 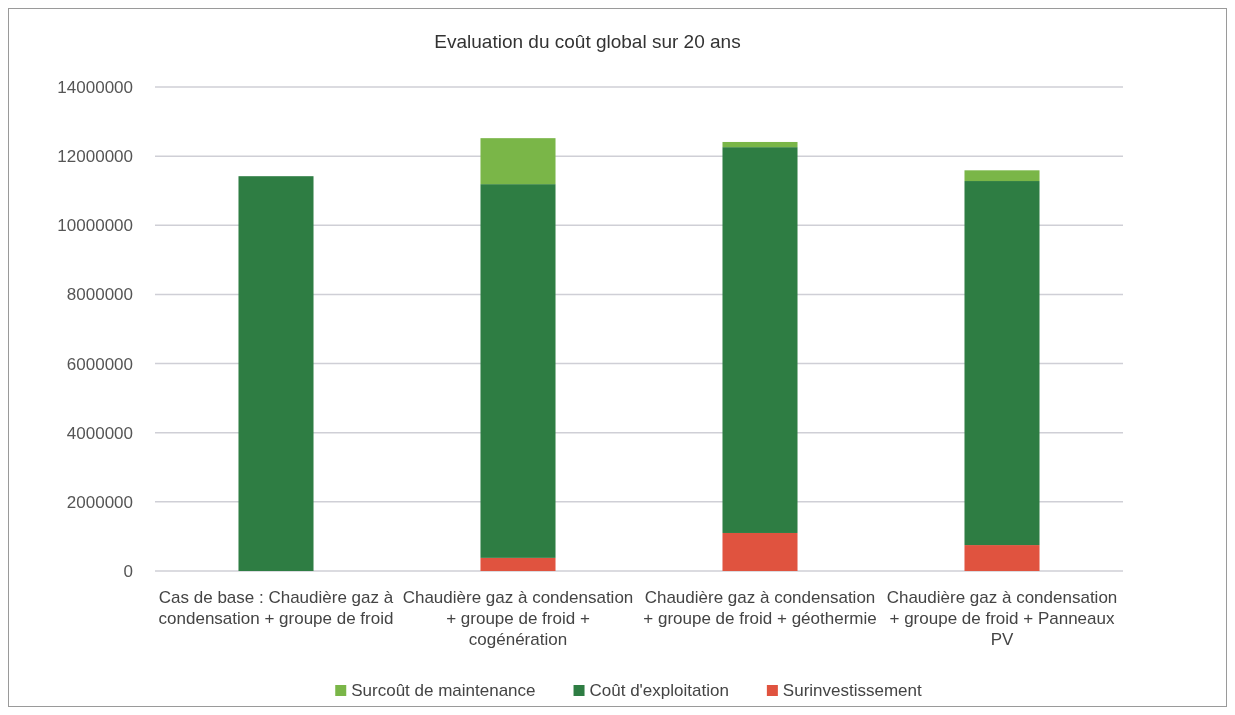 What do you see at coordinates (518, 618) in the screenshot?
I see `x-tick-label: Chaudière gaz à condensation + groupe de froid + cogénération` at bounding box center [518, 618].